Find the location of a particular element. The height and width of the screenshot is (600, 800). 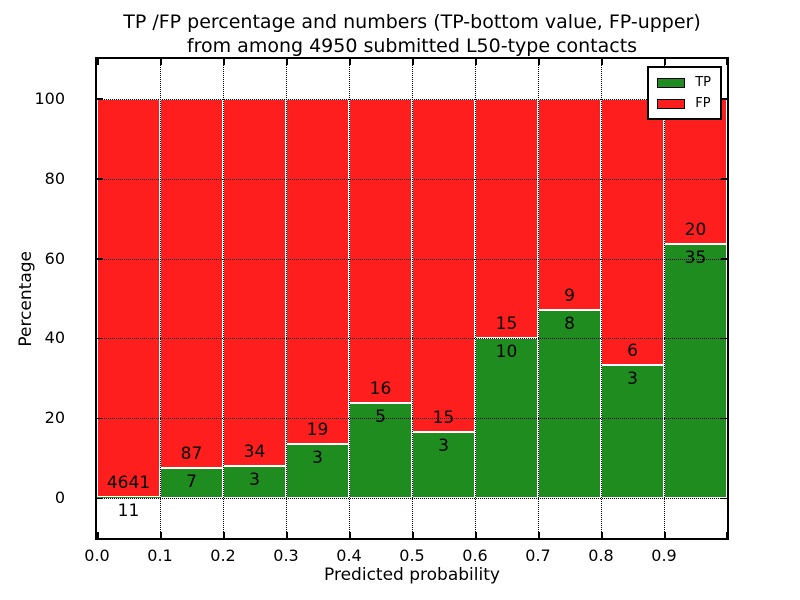

fp-count-label: 87 is located at coordinates (191, 454).